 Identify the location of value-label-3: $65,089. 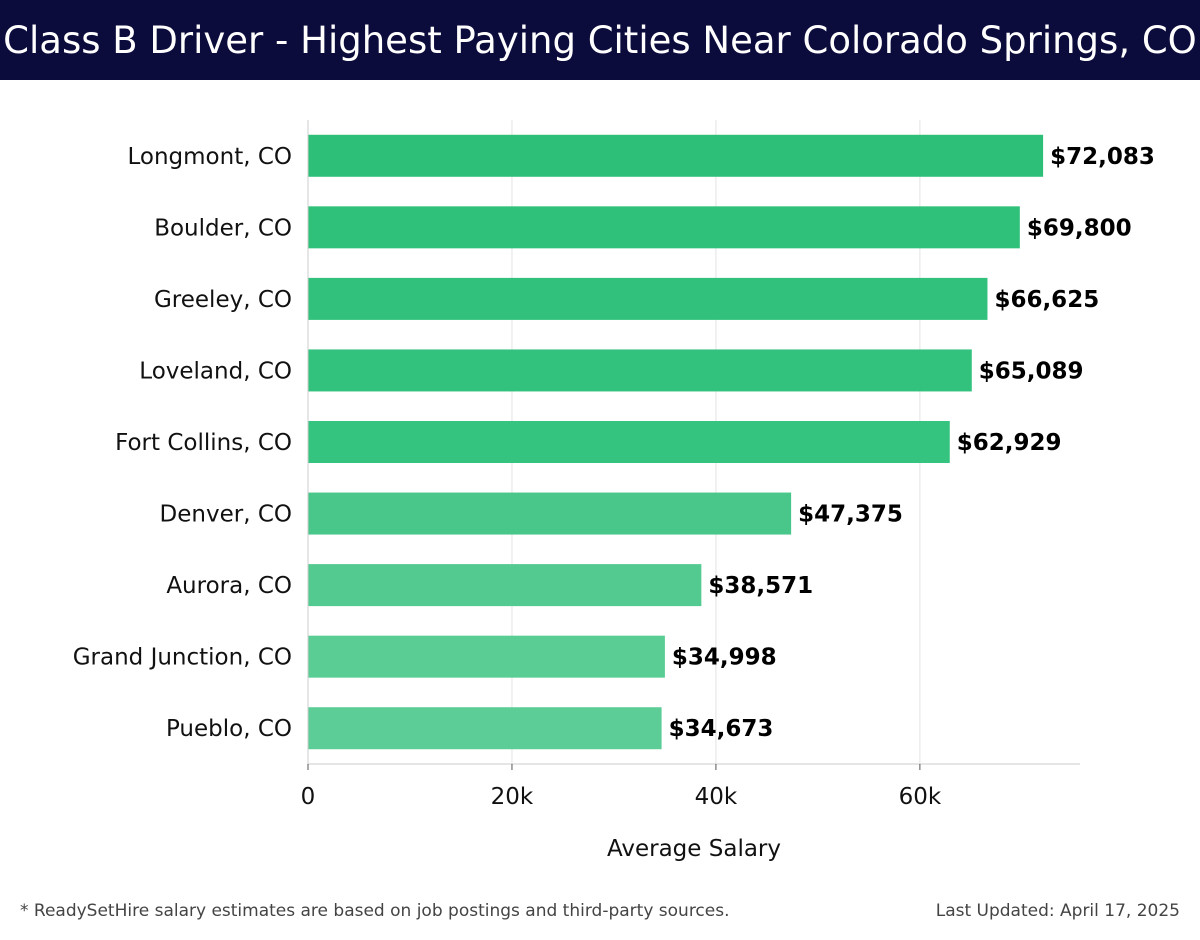
(1031, 371).